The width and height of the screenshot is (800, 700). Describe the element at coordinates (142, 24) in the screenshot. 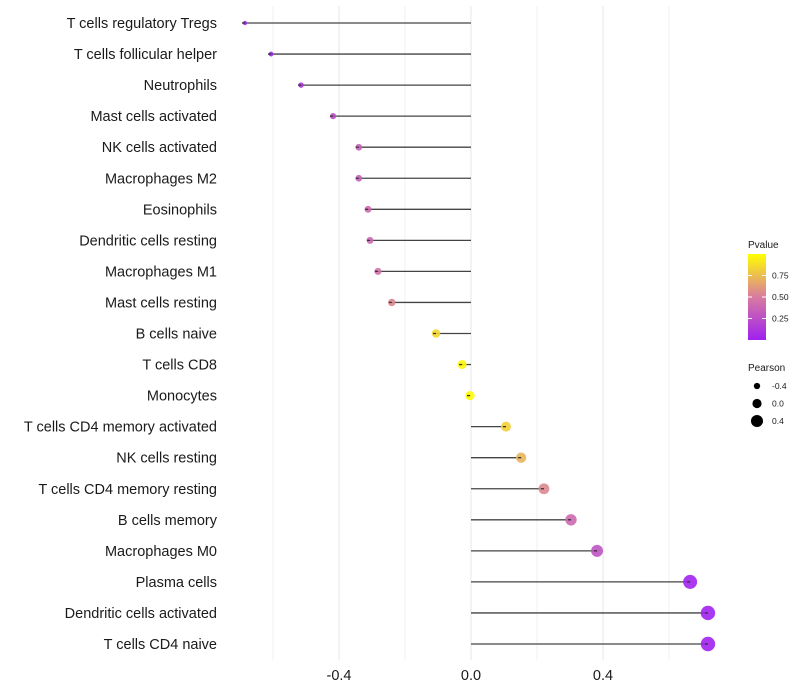

I see `y-tick-label: T cells regulatory Tregs` at that location.